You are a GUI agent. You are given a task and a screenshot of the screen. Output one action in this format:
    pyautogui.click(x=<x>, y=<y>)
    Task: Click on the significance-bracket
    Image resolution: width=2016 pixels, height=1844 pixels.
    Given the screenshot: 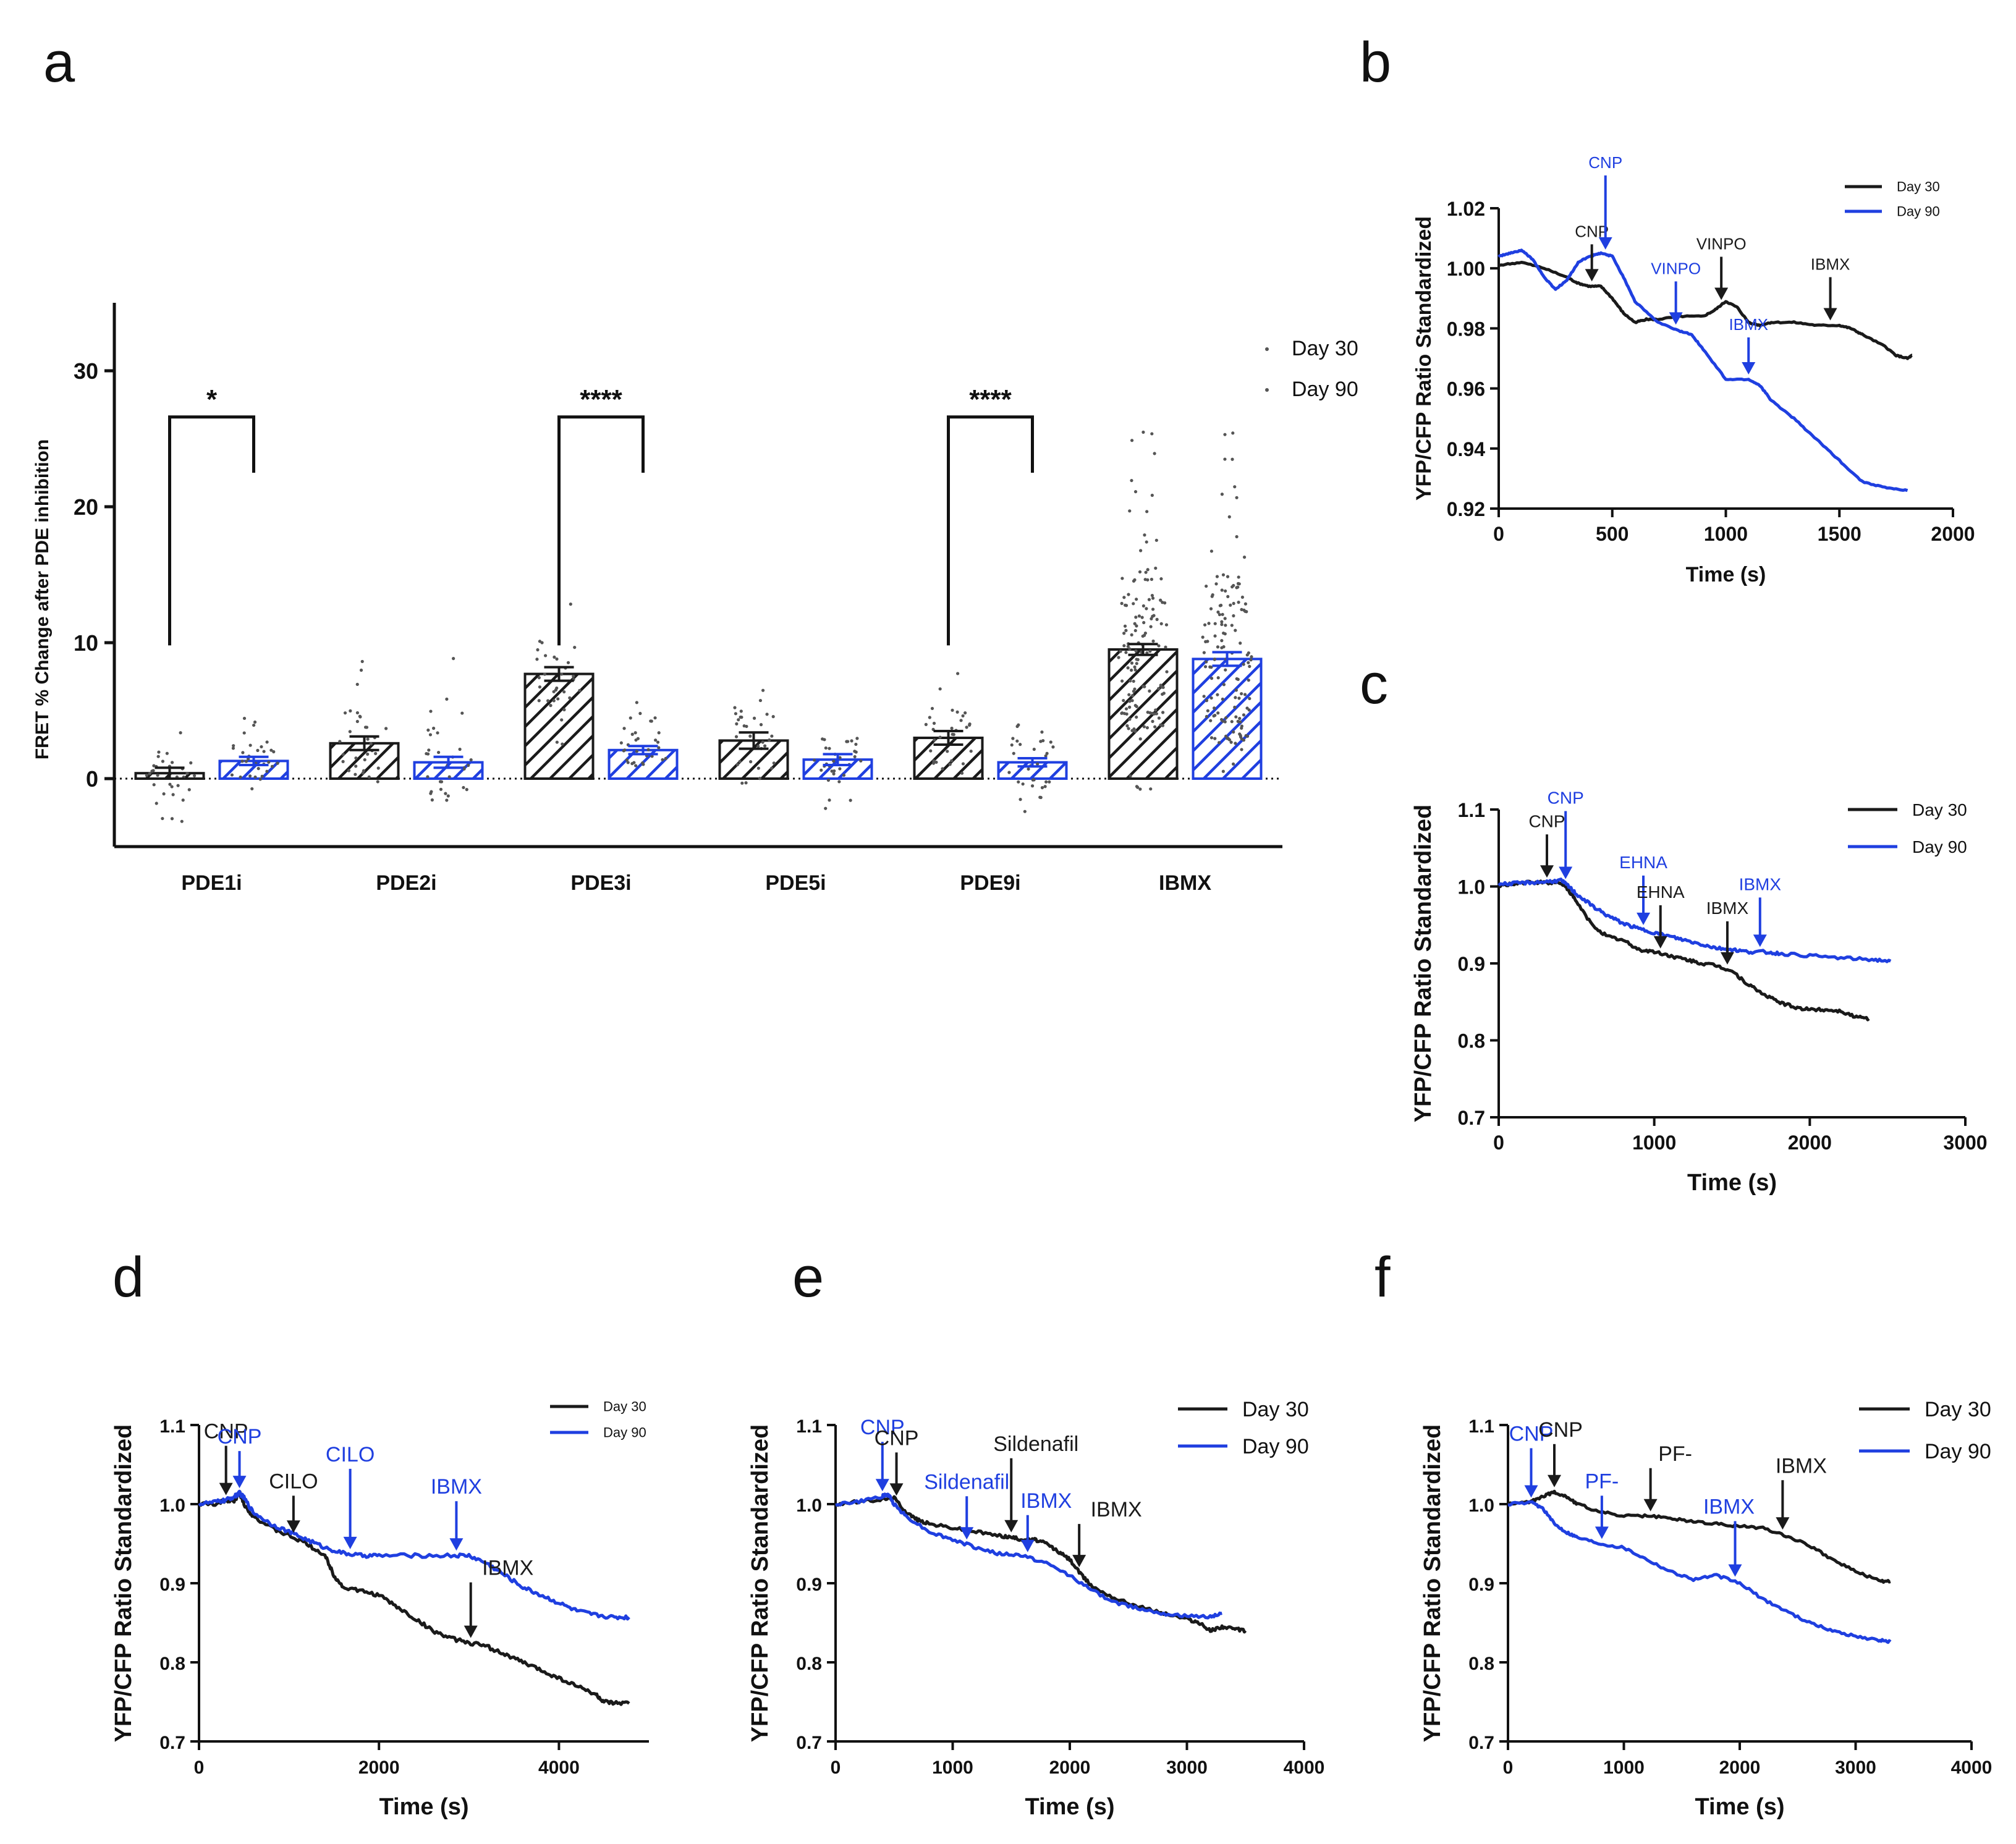 What is the action you would take?
    pyautogui.click(x=991, y=530)
    